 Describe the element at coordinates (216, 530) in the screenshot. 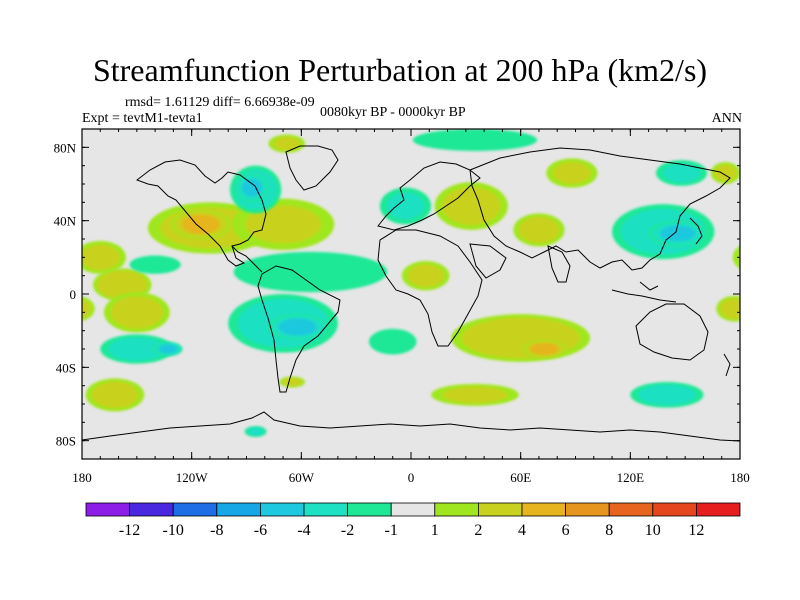

I see `colorbar-label: -8` at that location.